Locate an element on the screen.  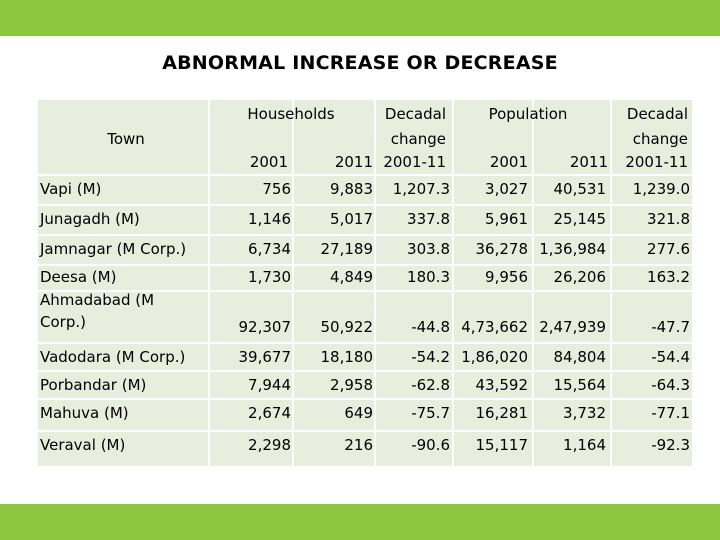
header-households: Households is located at coordinates (291, 114).